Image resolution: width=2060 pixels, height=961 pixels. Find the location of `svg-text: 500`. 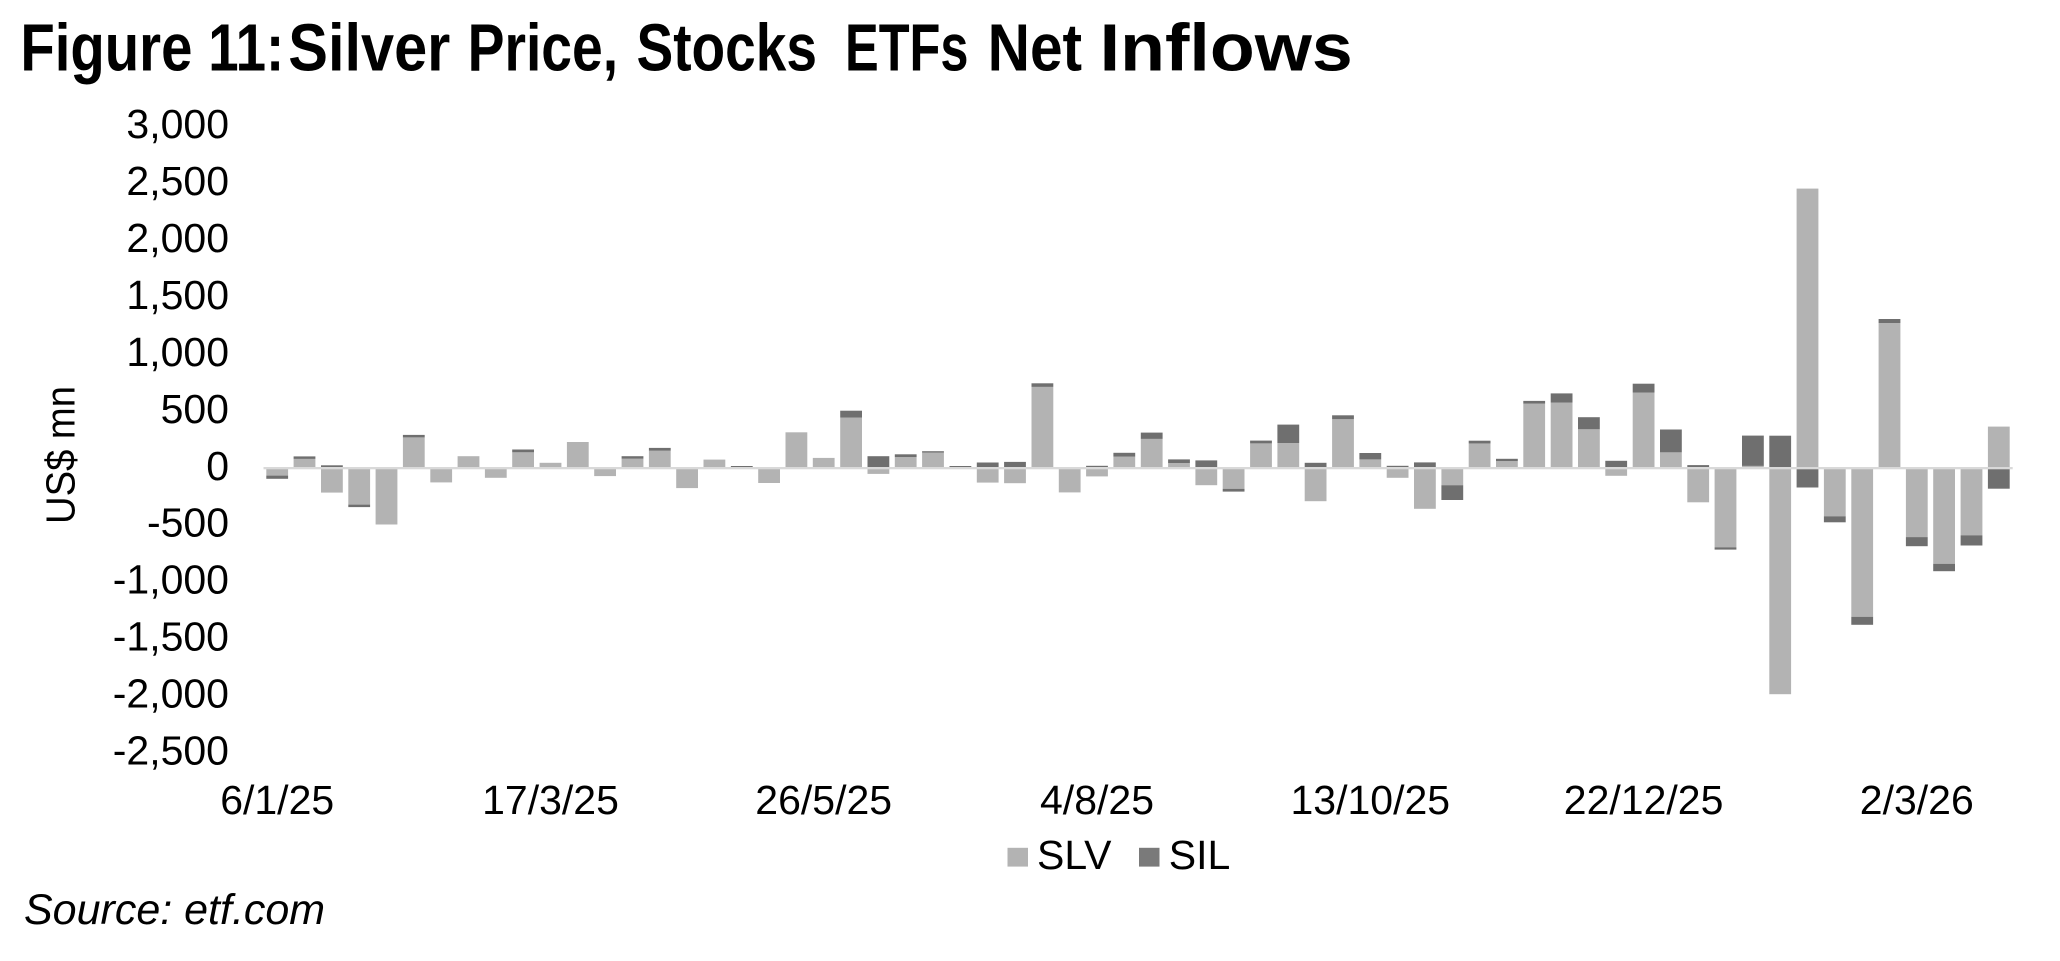

svg-text: 500 is located at coordinates (195, 409).